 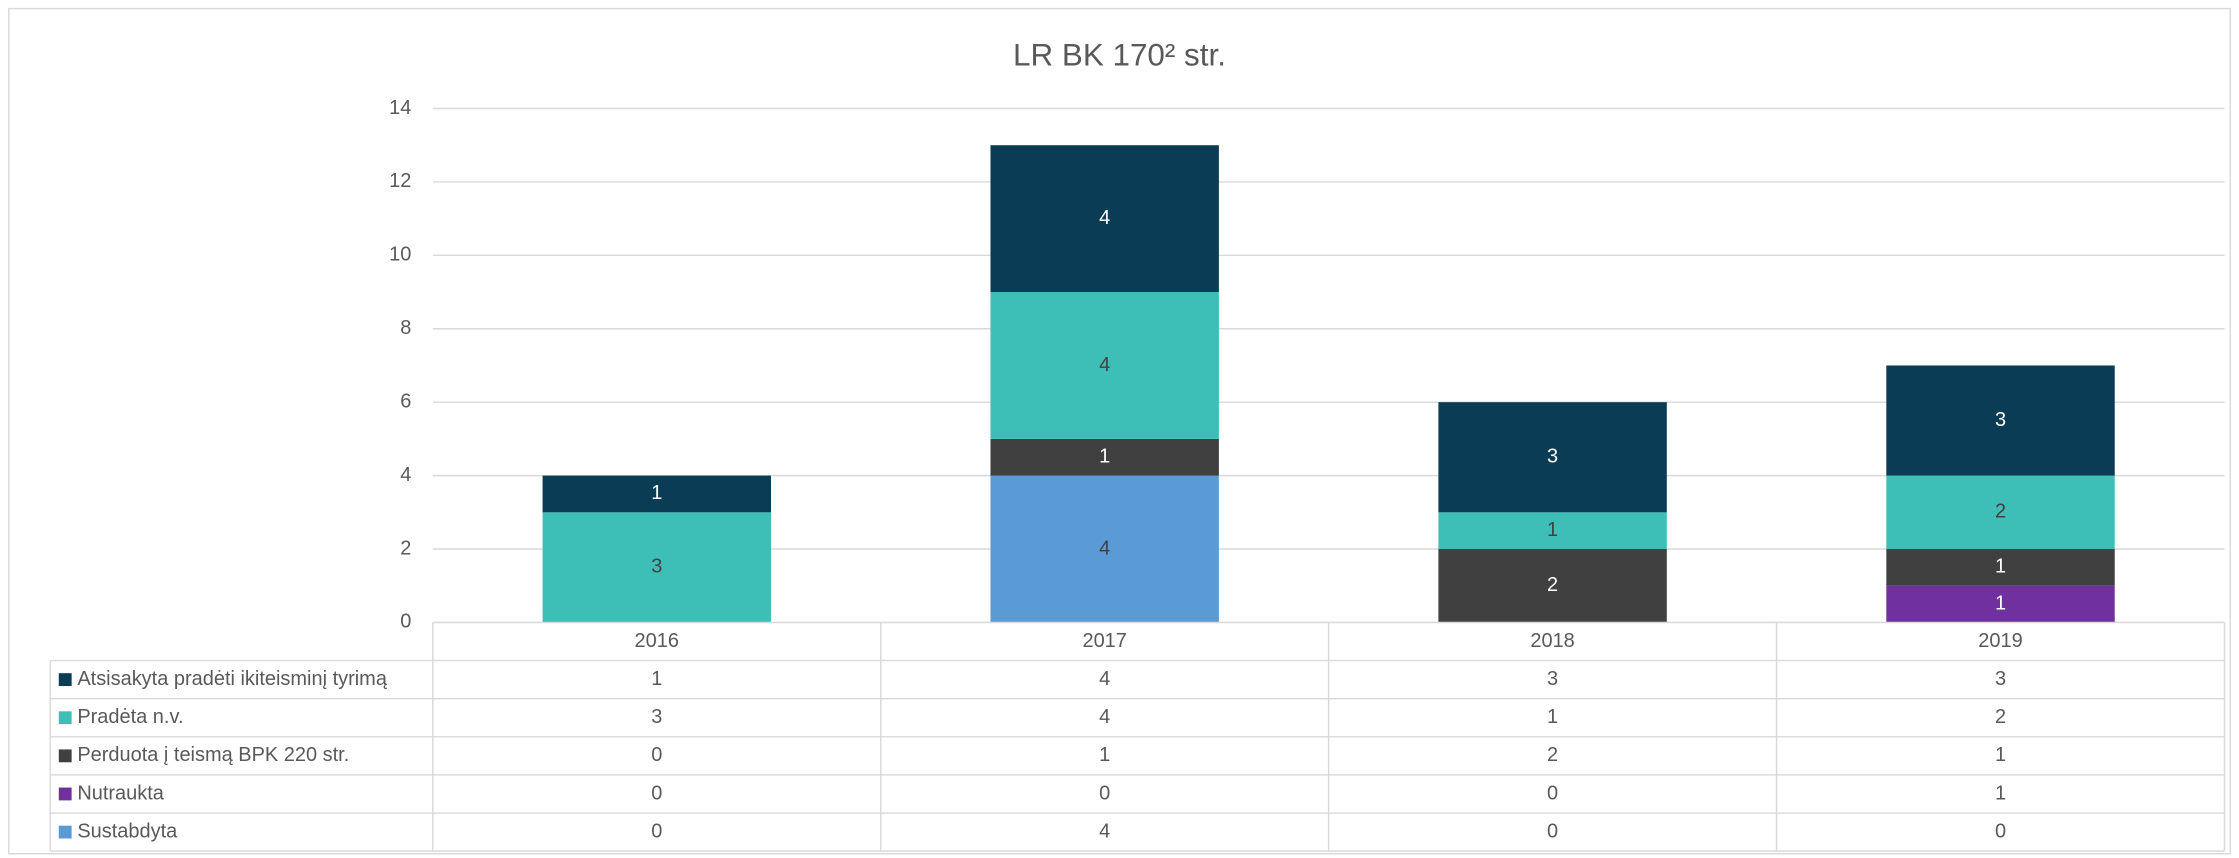 I want to click on y-tick-label: 2, so click(x=405, y=548).